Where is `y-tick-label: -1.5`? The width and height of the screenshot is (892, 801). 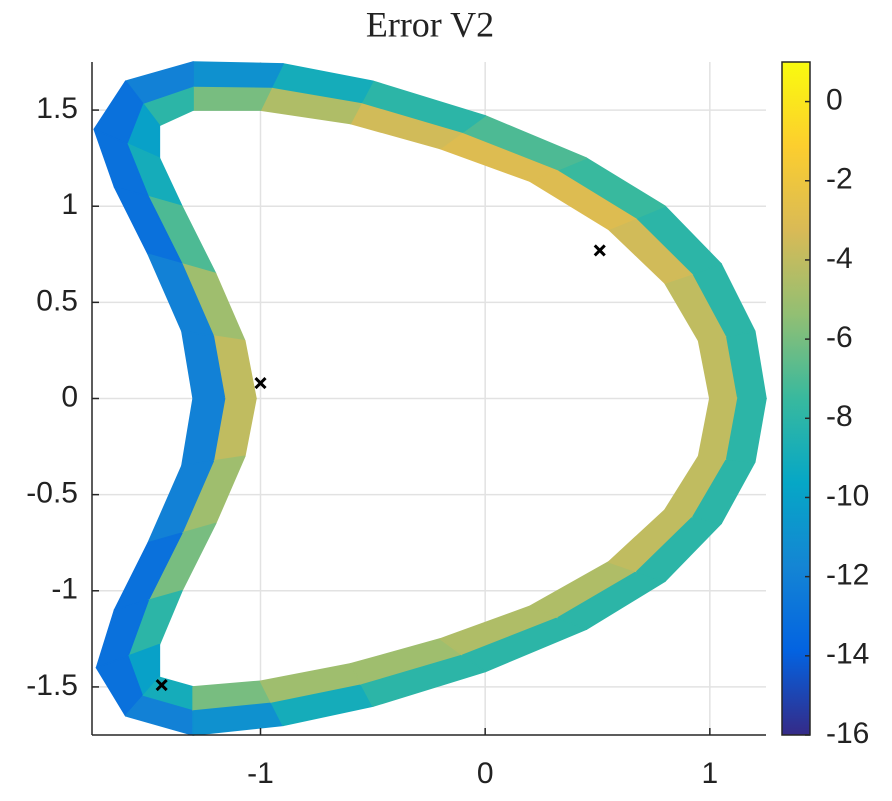
y-tick-label: -1.5 is located at coordinates (52, 685).